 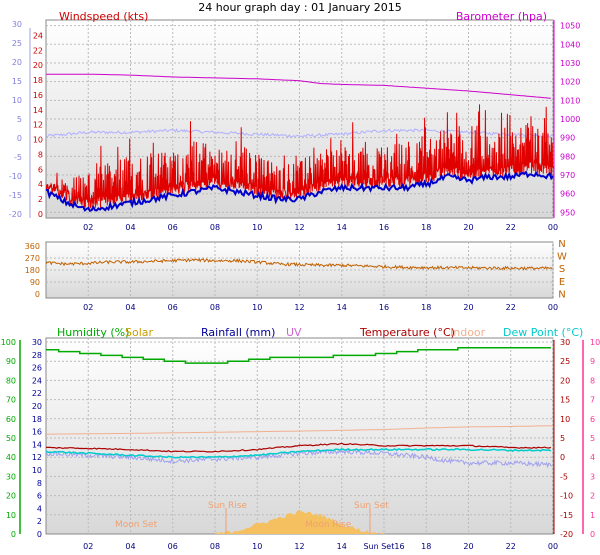 What do you see at coordinates (299, 191) in the screenshot?
I see `wind-average-line` at bounding box center [299, 191].